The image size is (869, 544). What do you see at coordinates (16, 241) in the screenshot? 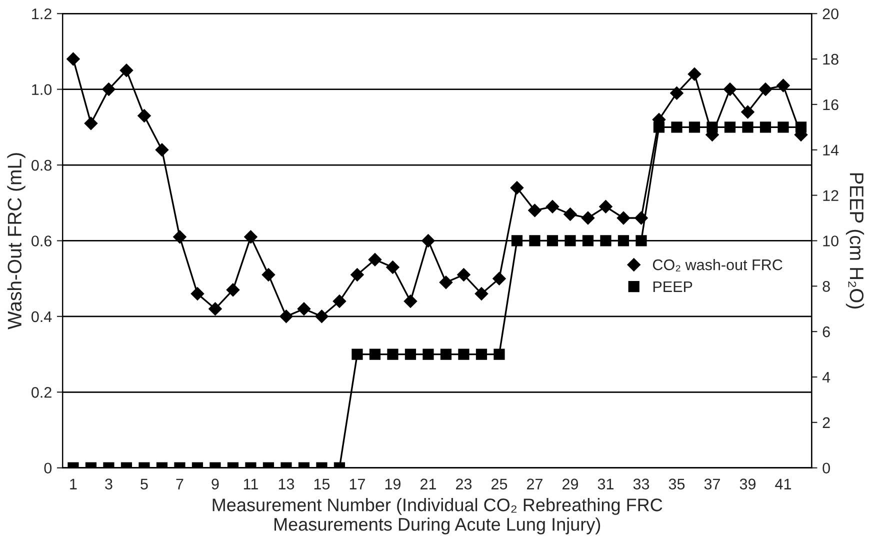
I see `y-axis-title: Wash-Out FRC (mL)` at bounding box center [16, 241].